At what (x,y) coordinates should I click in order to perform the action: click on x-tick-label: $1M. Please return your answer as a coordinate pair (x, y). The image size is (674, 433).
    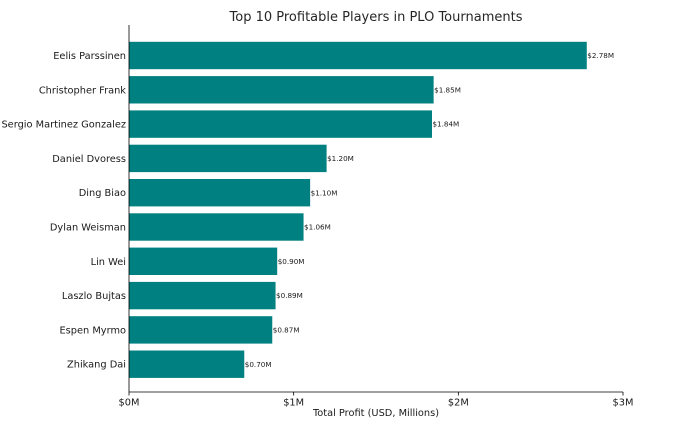
    Looking at the image, I should click on (293, 403).